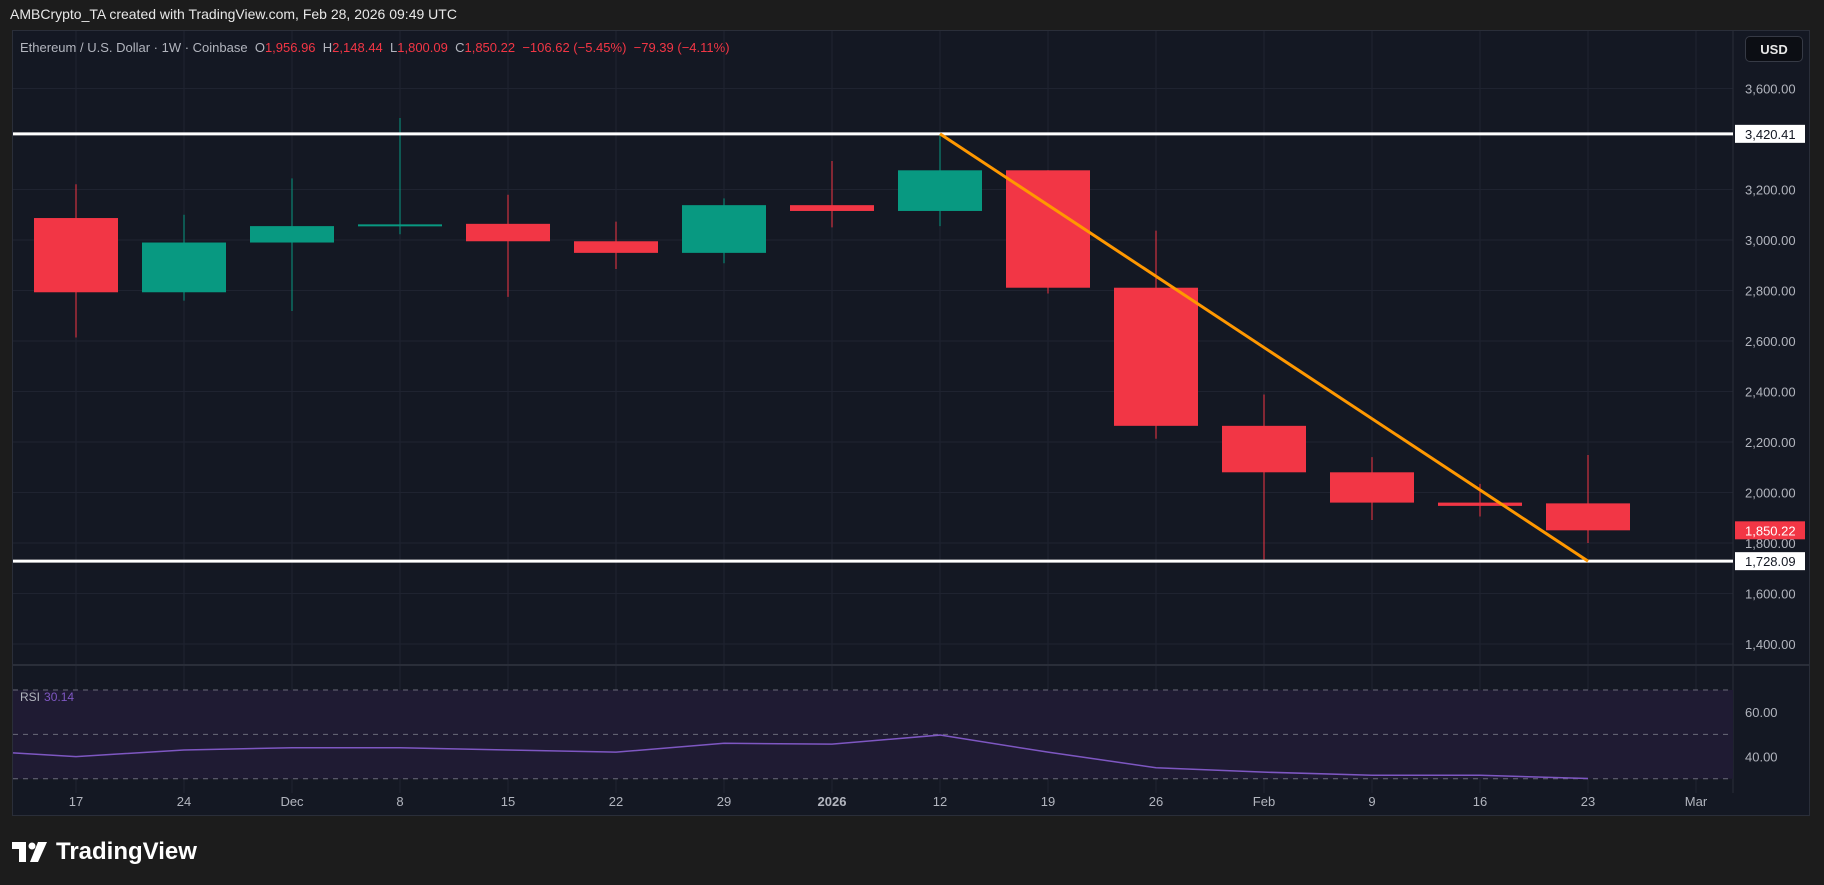  What do you see at coordinates (574, 47) in the screenshot?
I see `change-value: −106.62 (−5.45%)` at bounding box center [574, 47].